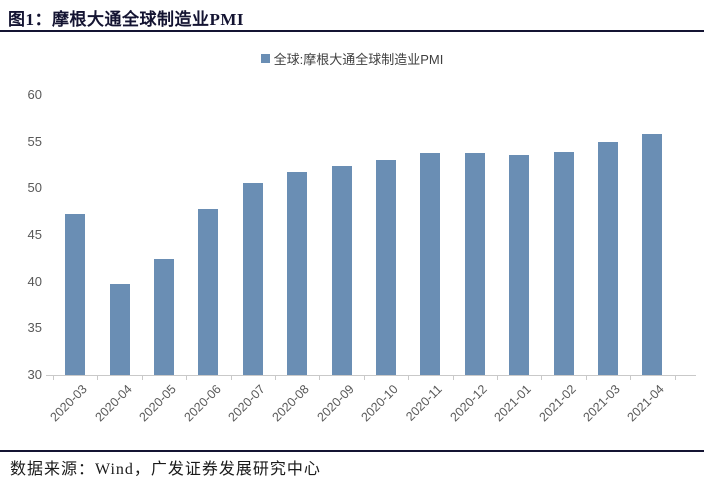  Describe the element at coordinates (557, 403) in the screenshot. I see `x-axis-label: 2021-02` at that location.